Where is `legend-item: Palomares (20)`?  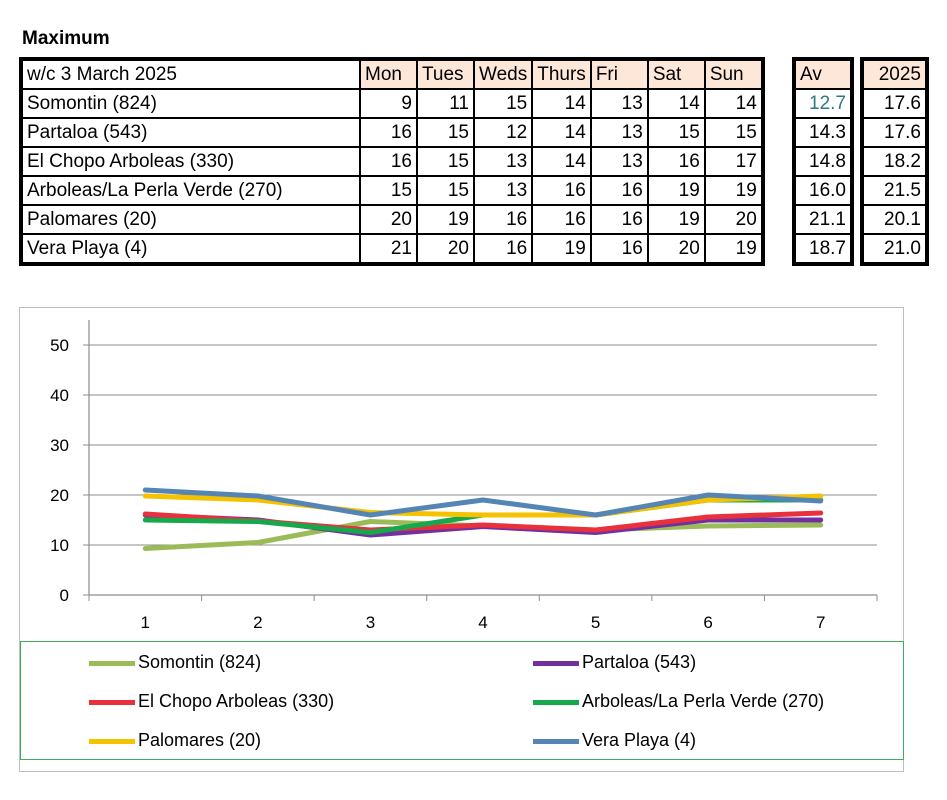
legend-item: Palomares (20) is located at coordinates (175, 740).